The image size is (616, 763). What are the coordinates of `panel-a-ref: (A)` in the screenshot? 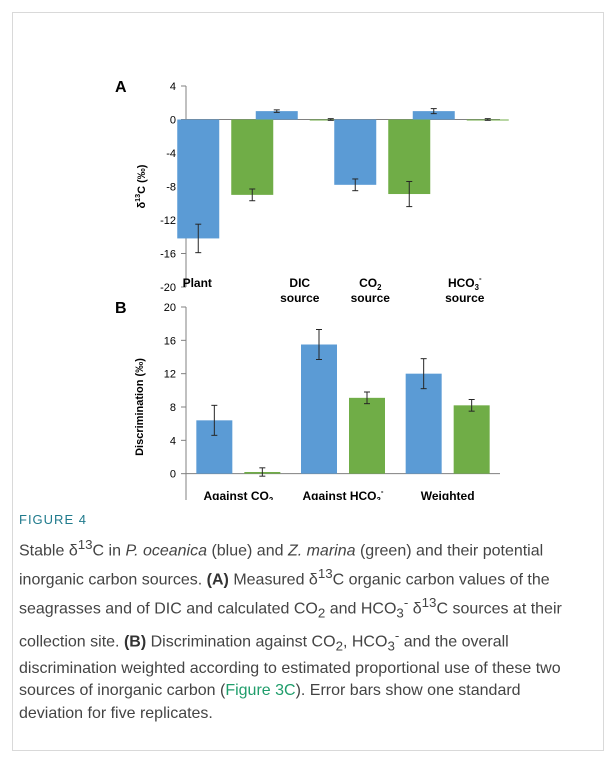 It's located at (217, 580).